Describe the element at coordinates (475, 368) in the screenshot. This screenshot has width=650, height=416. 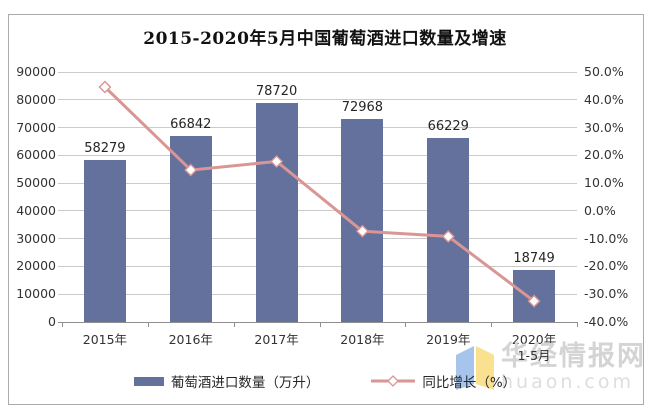
I see `huaon-logo-icon` at that location.